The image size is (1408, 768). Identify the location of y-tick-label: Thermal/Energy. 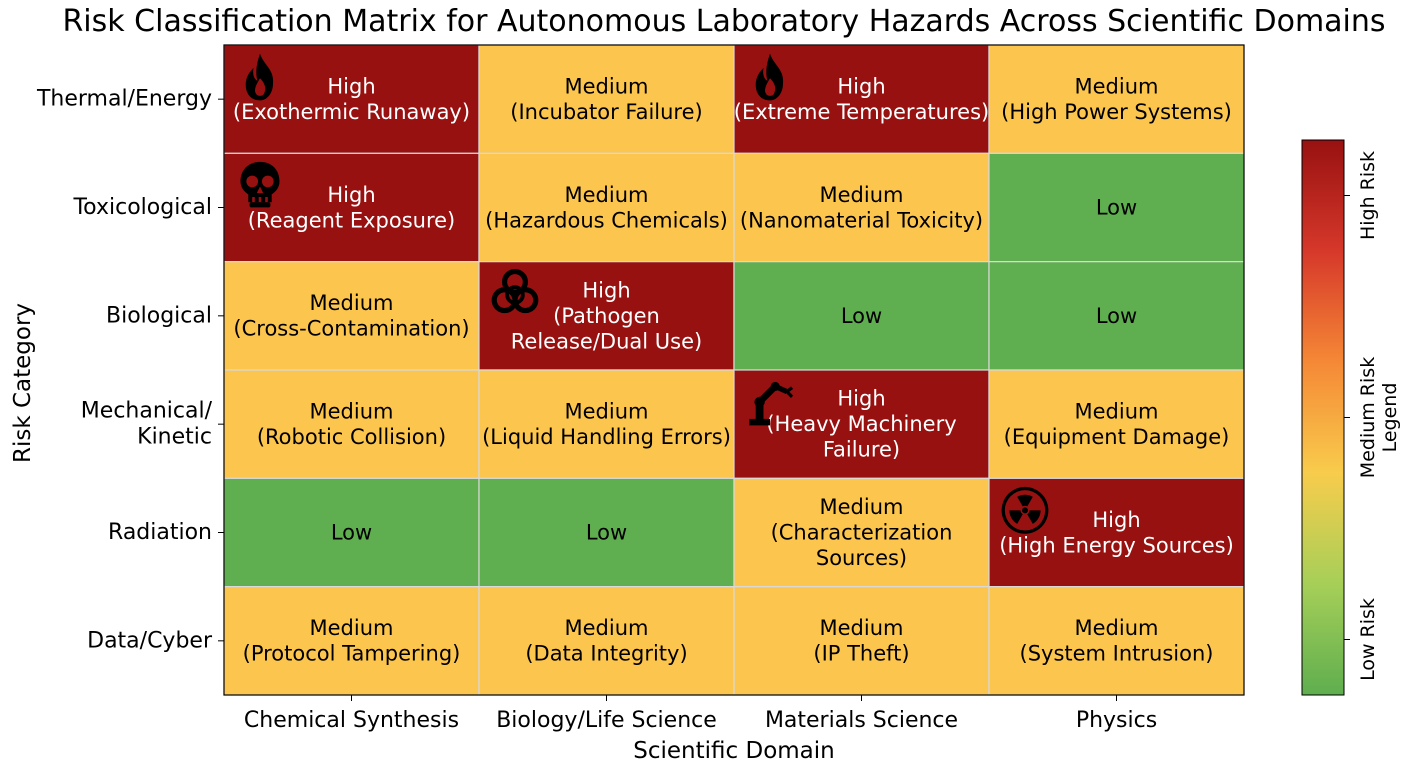
(124, 99).